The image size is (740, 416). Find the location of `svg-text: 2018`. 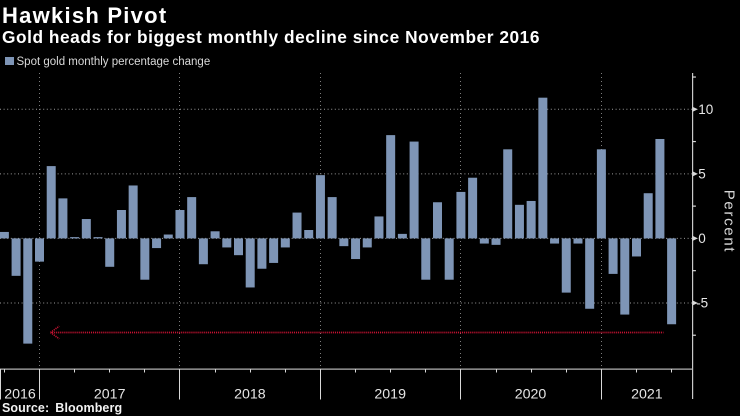

svg-text: 2018 is located at coordinates (250, 394).